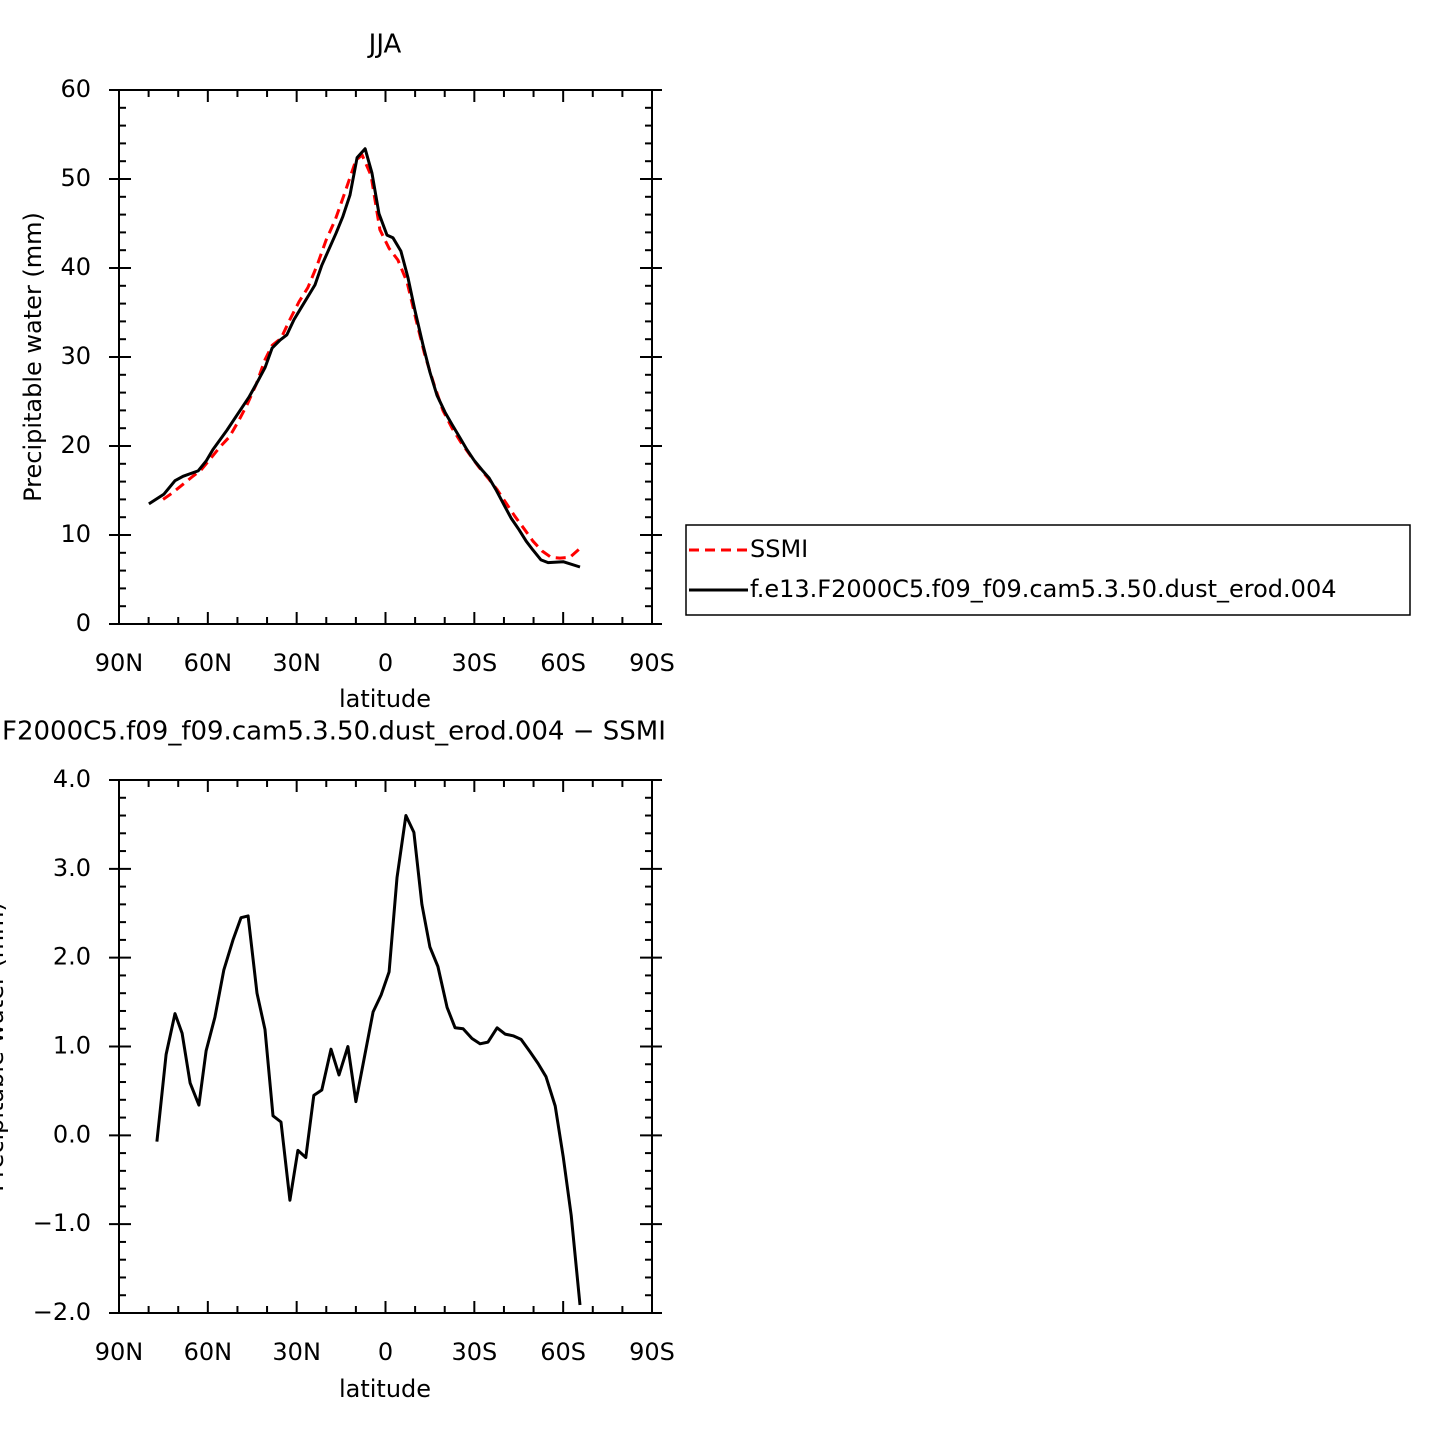 Image resolution: width=1430 pixels, height=1430 pixels. Describe the element at coordinates (75, 534) in the screenshot. I see `y-tick-label: 10` at that location.